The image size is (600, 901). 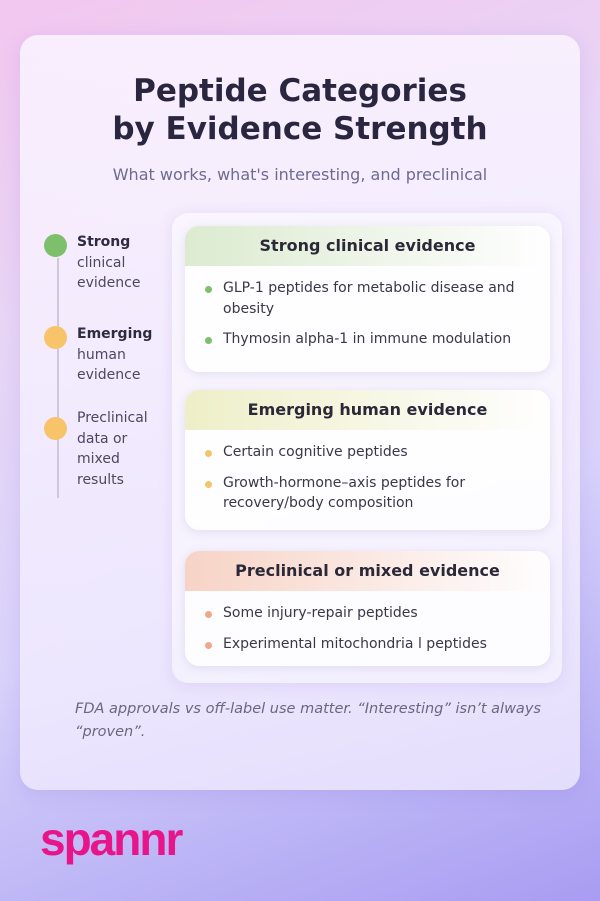 I want to click on section-header: Preclinical or mixed evidence, so click(x=367, y=571).